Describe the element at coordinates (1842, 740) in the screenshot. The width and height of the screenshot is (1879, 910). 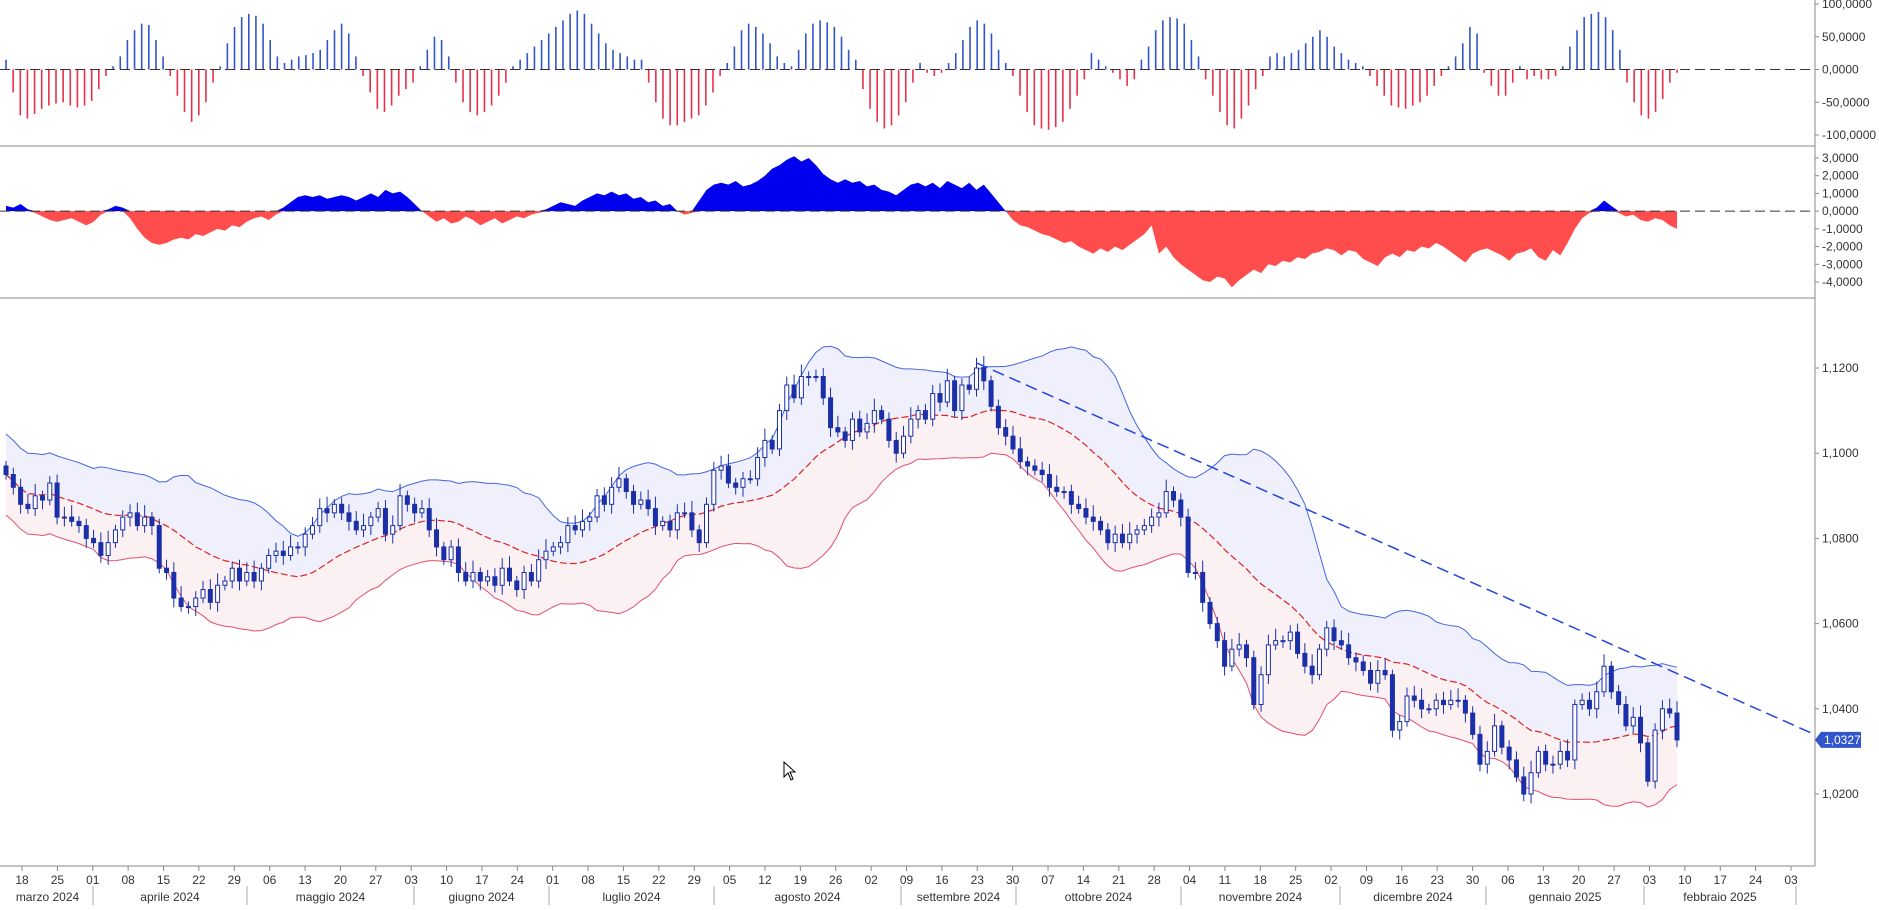
I see `last-price-label: 1,0327` at that location.